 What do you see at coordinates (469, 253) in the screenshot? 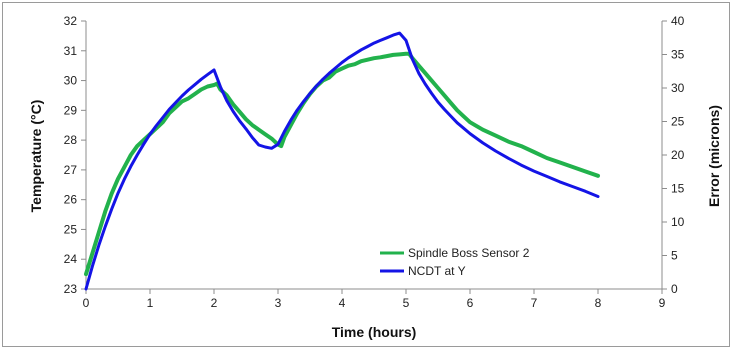
I see `legend-label-spindle-boss-sensor-2: Spindle Boss Sensor 2` at bounding box center [469, 253].